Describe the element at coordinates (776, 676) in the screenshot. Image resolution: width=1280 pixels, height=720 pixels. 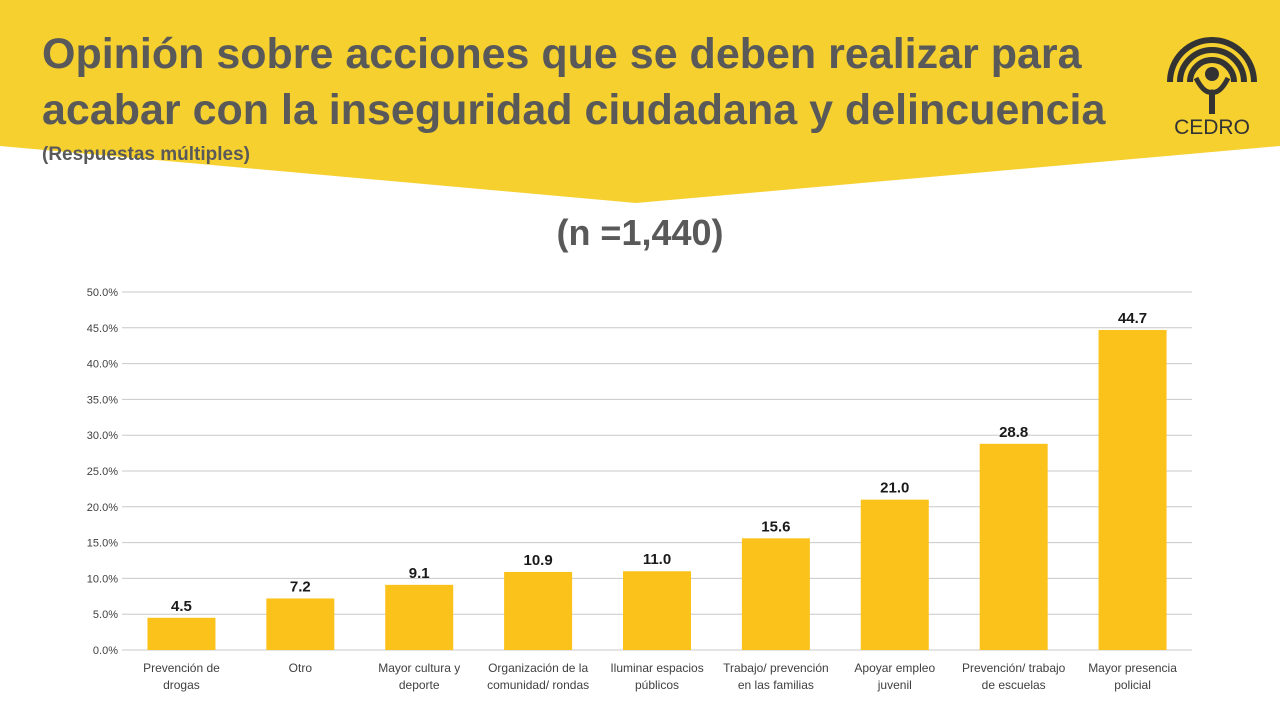
I see `x-tick-label: Trabajo/ prevención en las familias` at that location.